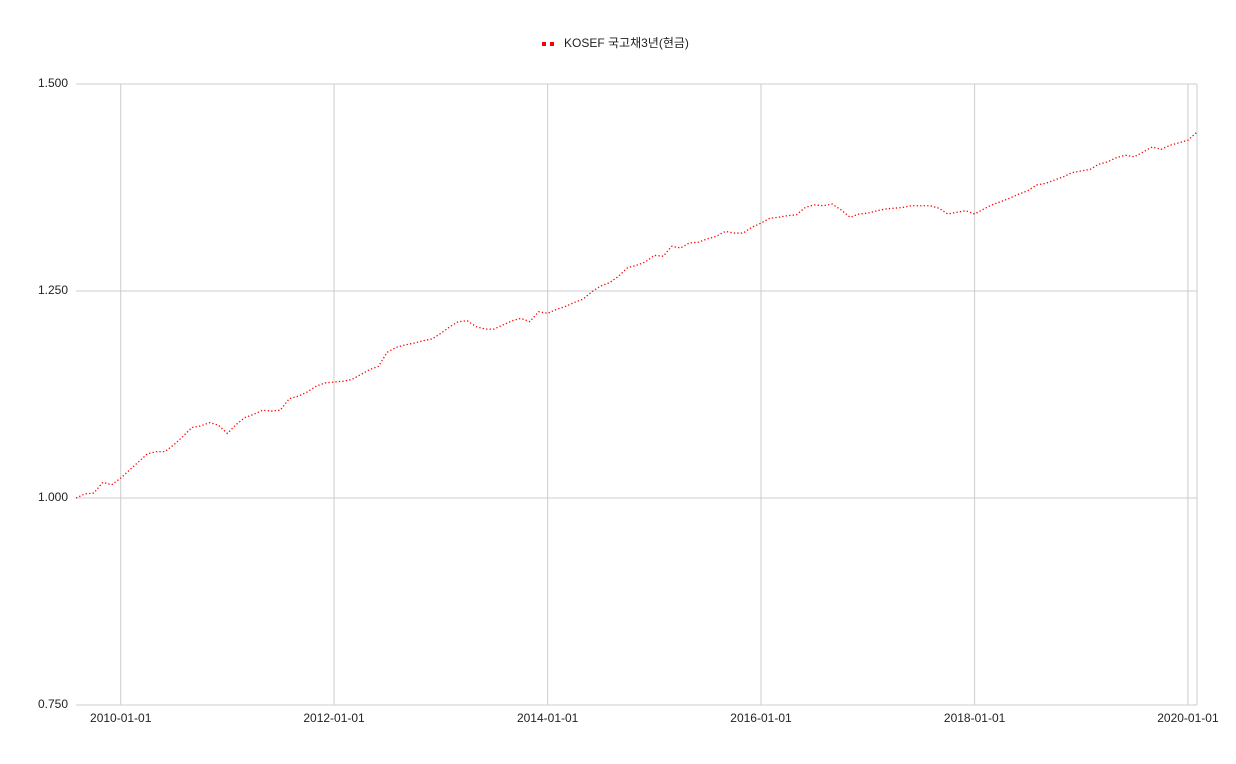 The height and width of the screenshot is (764, 1236). I want to click on x-tick-label: 2010-01-01, so click(121, 718).